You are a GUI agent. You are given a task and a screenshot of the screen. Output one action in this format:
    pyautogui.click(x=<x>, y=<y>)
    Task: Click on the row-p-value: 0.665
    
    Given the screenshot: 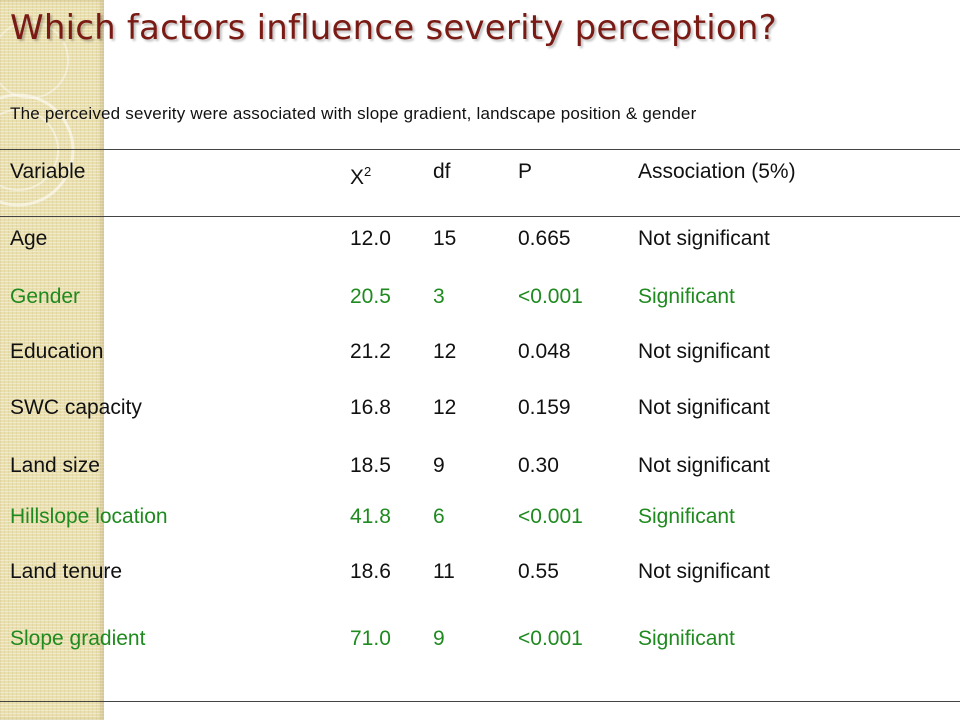 What is the action you would take?
    pyautogui.click(x=544, y=238)
    